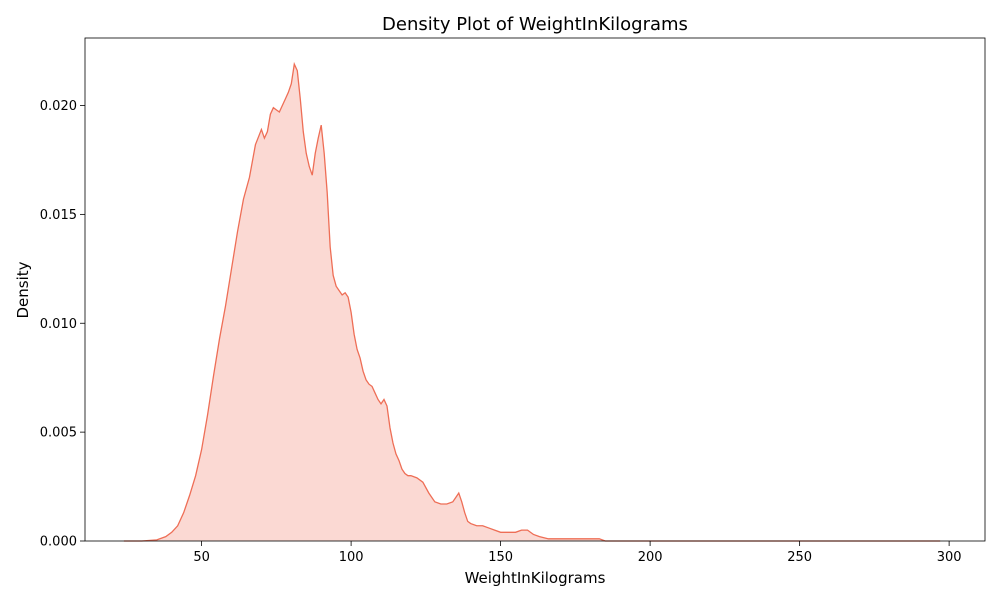 The height and width of the screenshot is (604, 1000). Describe the element at coordinates (351, 557) in the screenshot. I see `x-tick-label: 100` at that location.